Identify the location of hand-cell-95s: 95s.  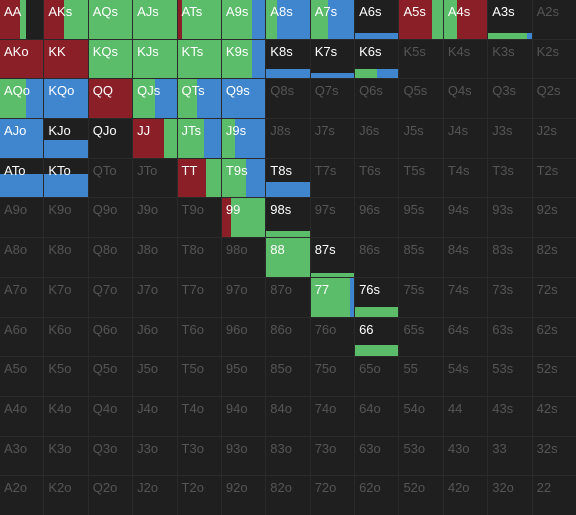
(421, 218).